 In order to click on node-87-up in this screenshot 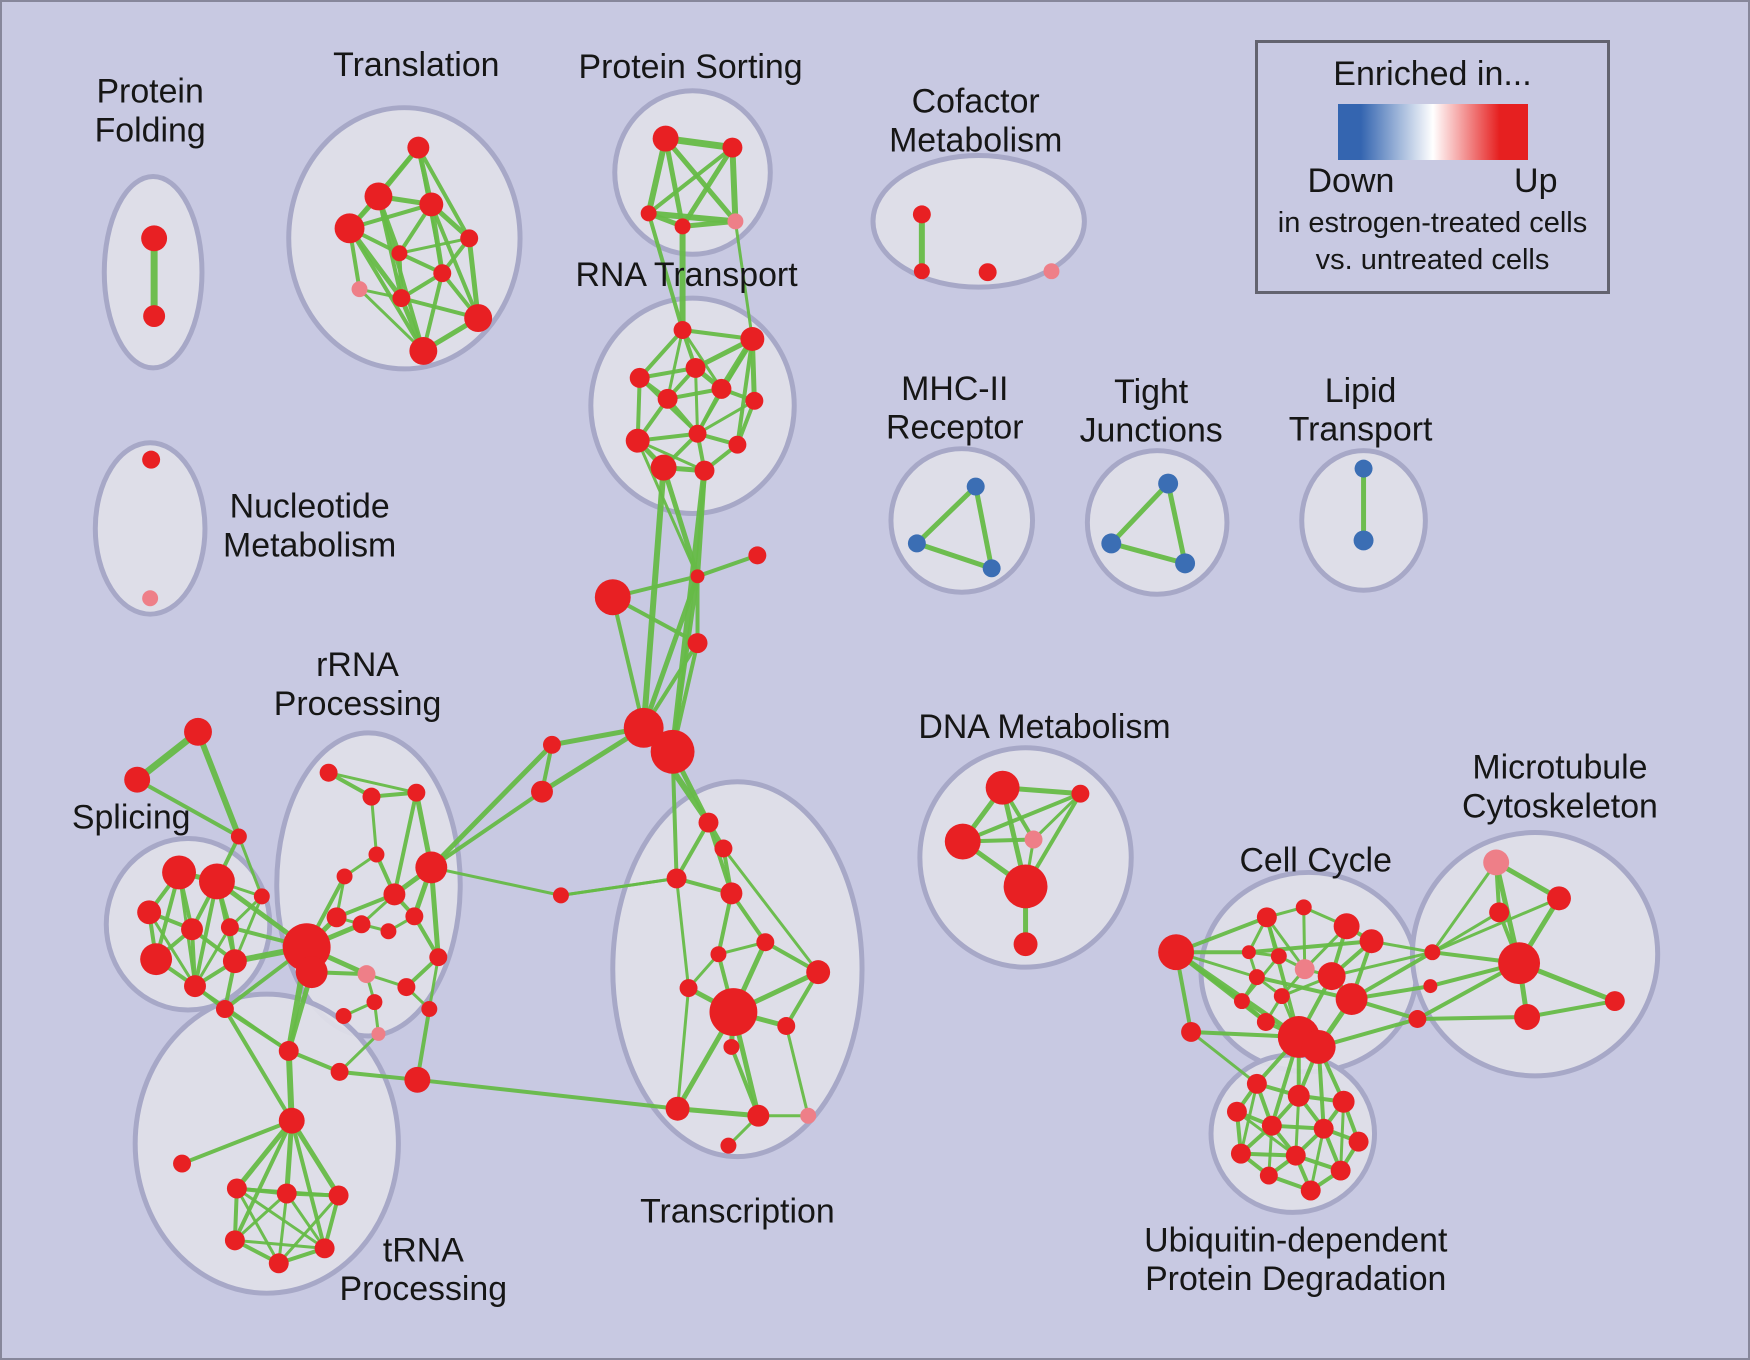, I will do `click(765, 942)`.